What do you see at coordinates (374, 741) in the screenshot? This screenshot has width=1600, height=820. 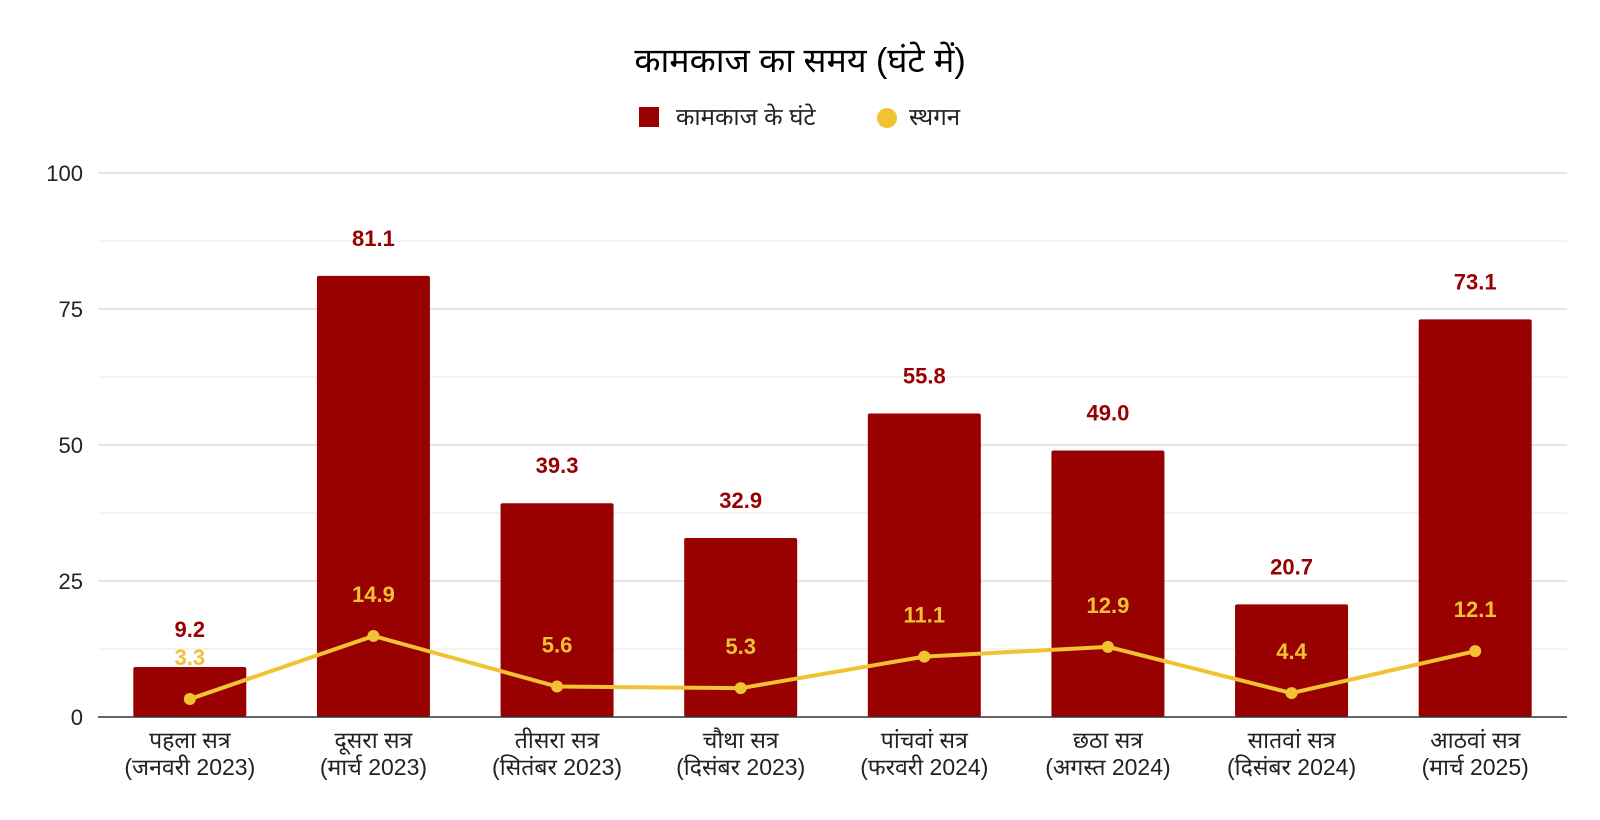 I see `x-tick-label: दूसरा सत्र` at bounding box center [374, 741].